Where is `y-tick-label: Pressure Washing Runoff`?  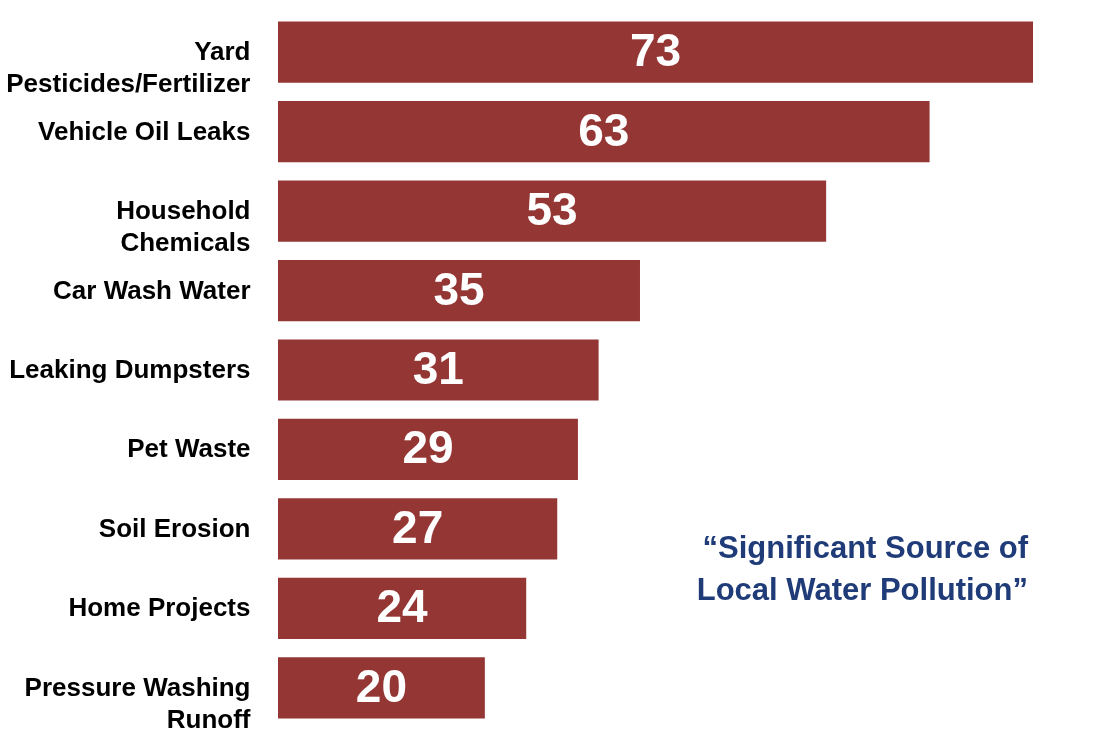
y-tick-label: Pressure Washing Runoff is located at coordinates (137, 702).